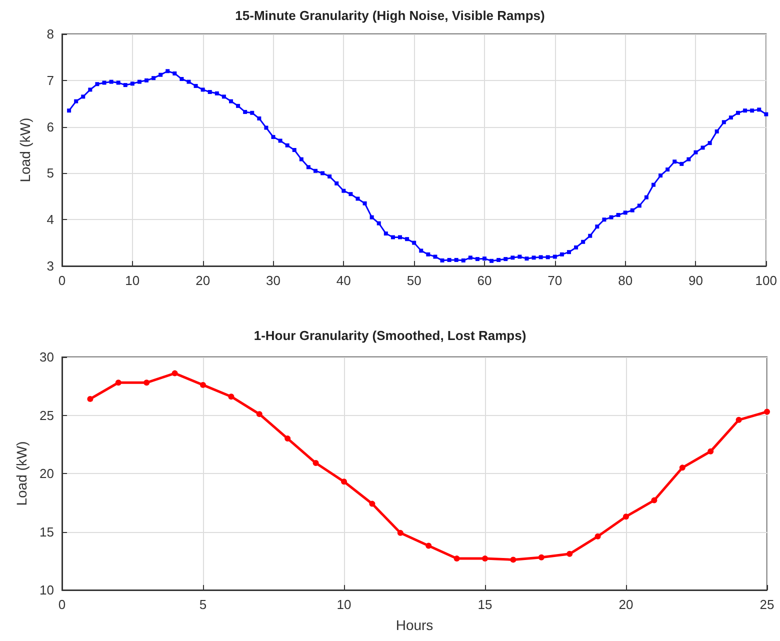  What do you see at coordinates (50, 220) in the screenshot?
I see `y-tick-label: 4` at bounding box center [50, 220].